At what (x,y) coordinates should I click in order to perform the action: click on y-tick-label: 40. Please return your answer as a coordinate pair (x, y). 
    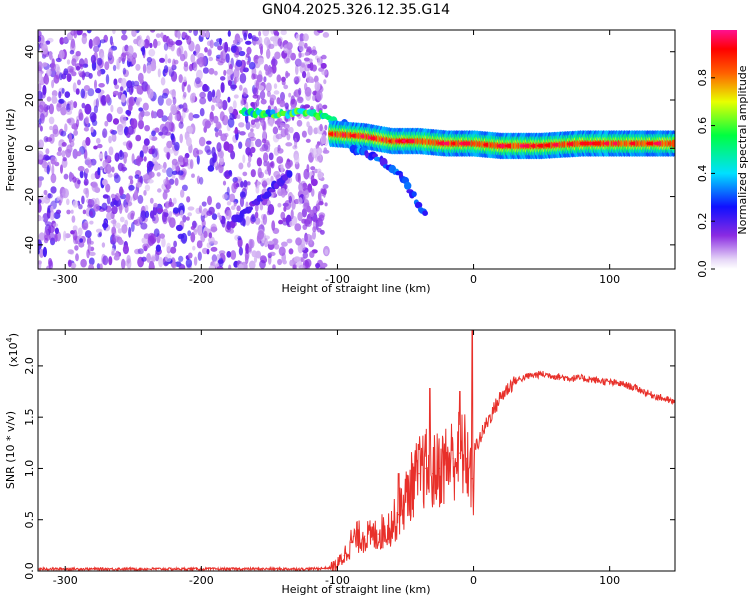
    Looking at the image, I should click on (29, 52).